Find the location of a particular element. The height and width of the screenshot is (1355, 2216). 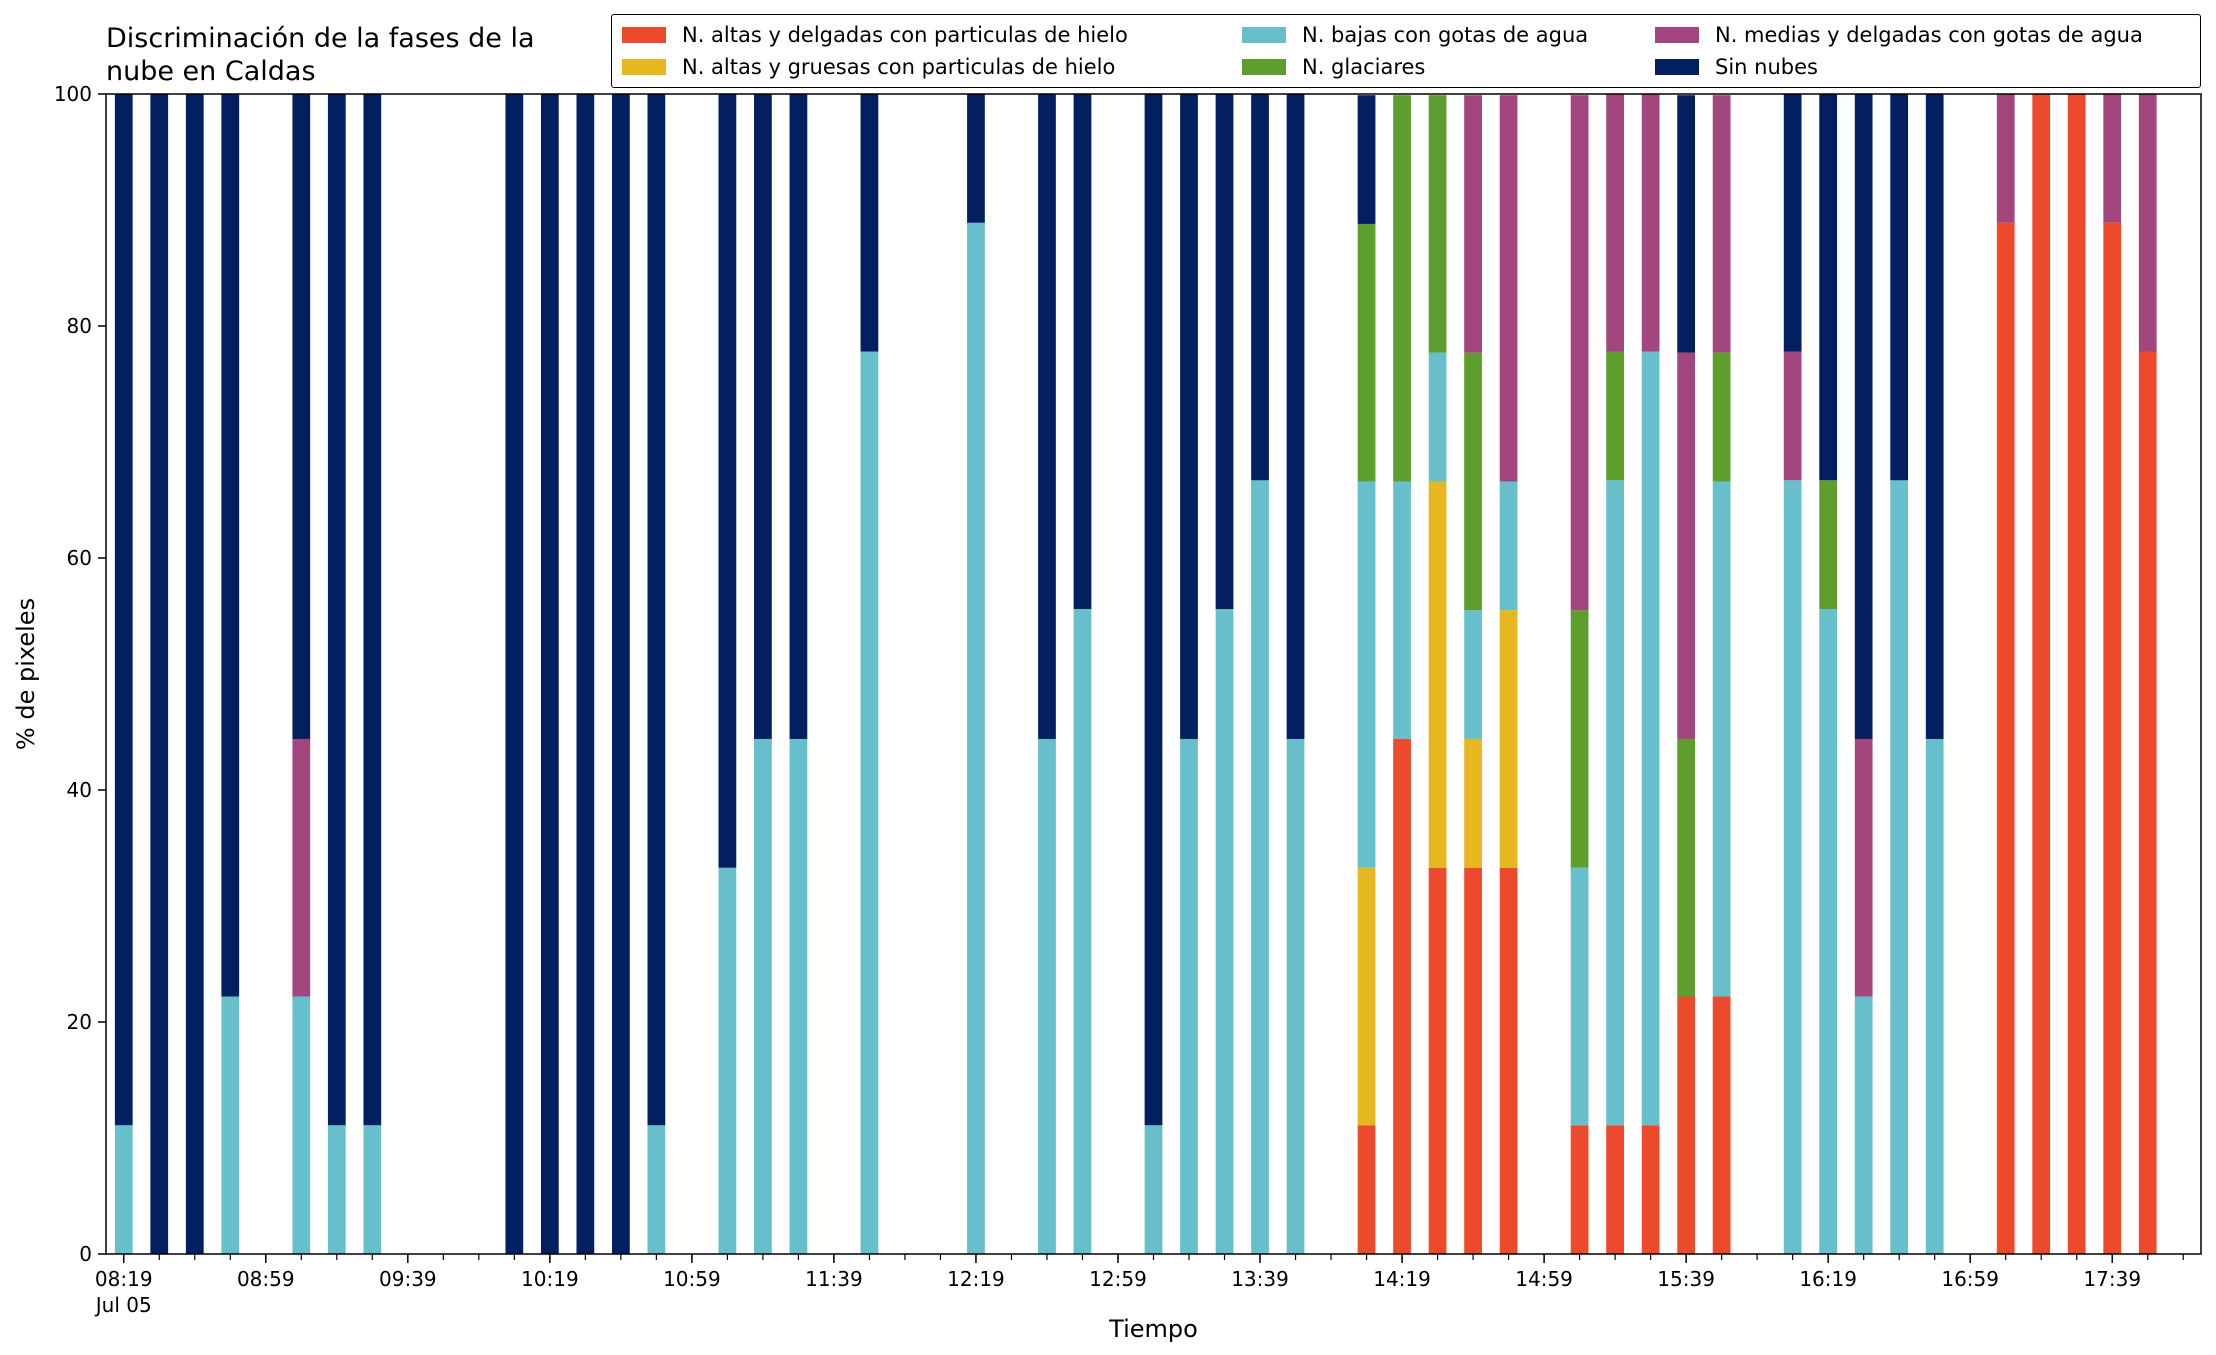

x-tick-label-4: 10:59 is located at coordinates (692, 1279).